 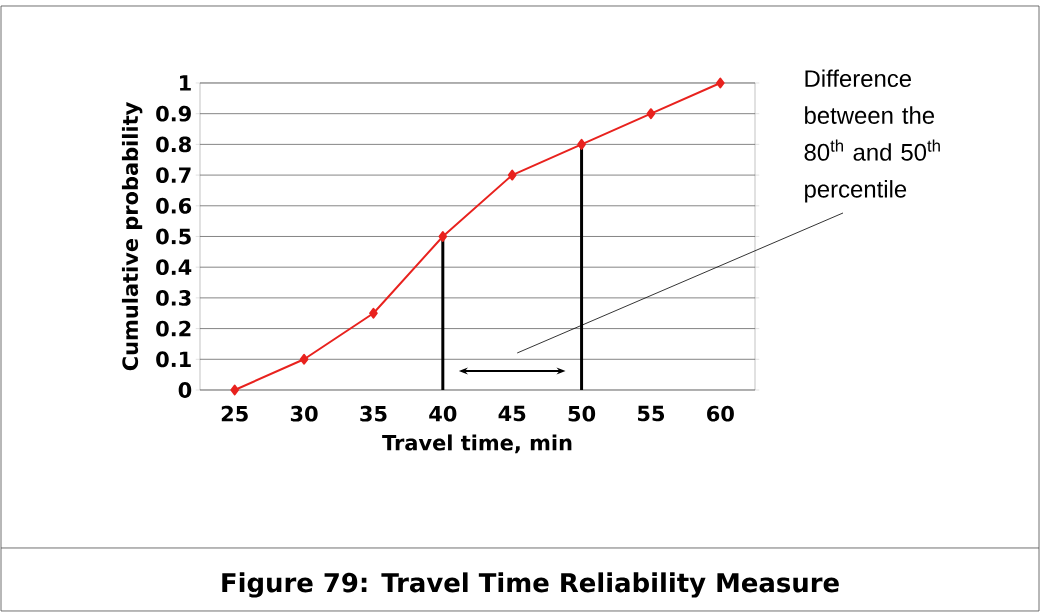 I want to click on y-tick-label: 0.5, so click(x=173, y=236).